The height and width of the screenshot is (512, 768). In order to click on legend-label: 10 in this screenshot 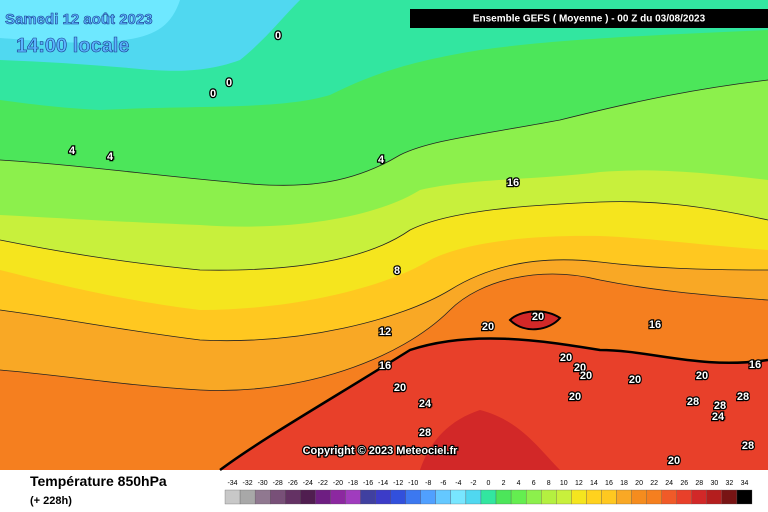, I will do `click(564, 483)`.